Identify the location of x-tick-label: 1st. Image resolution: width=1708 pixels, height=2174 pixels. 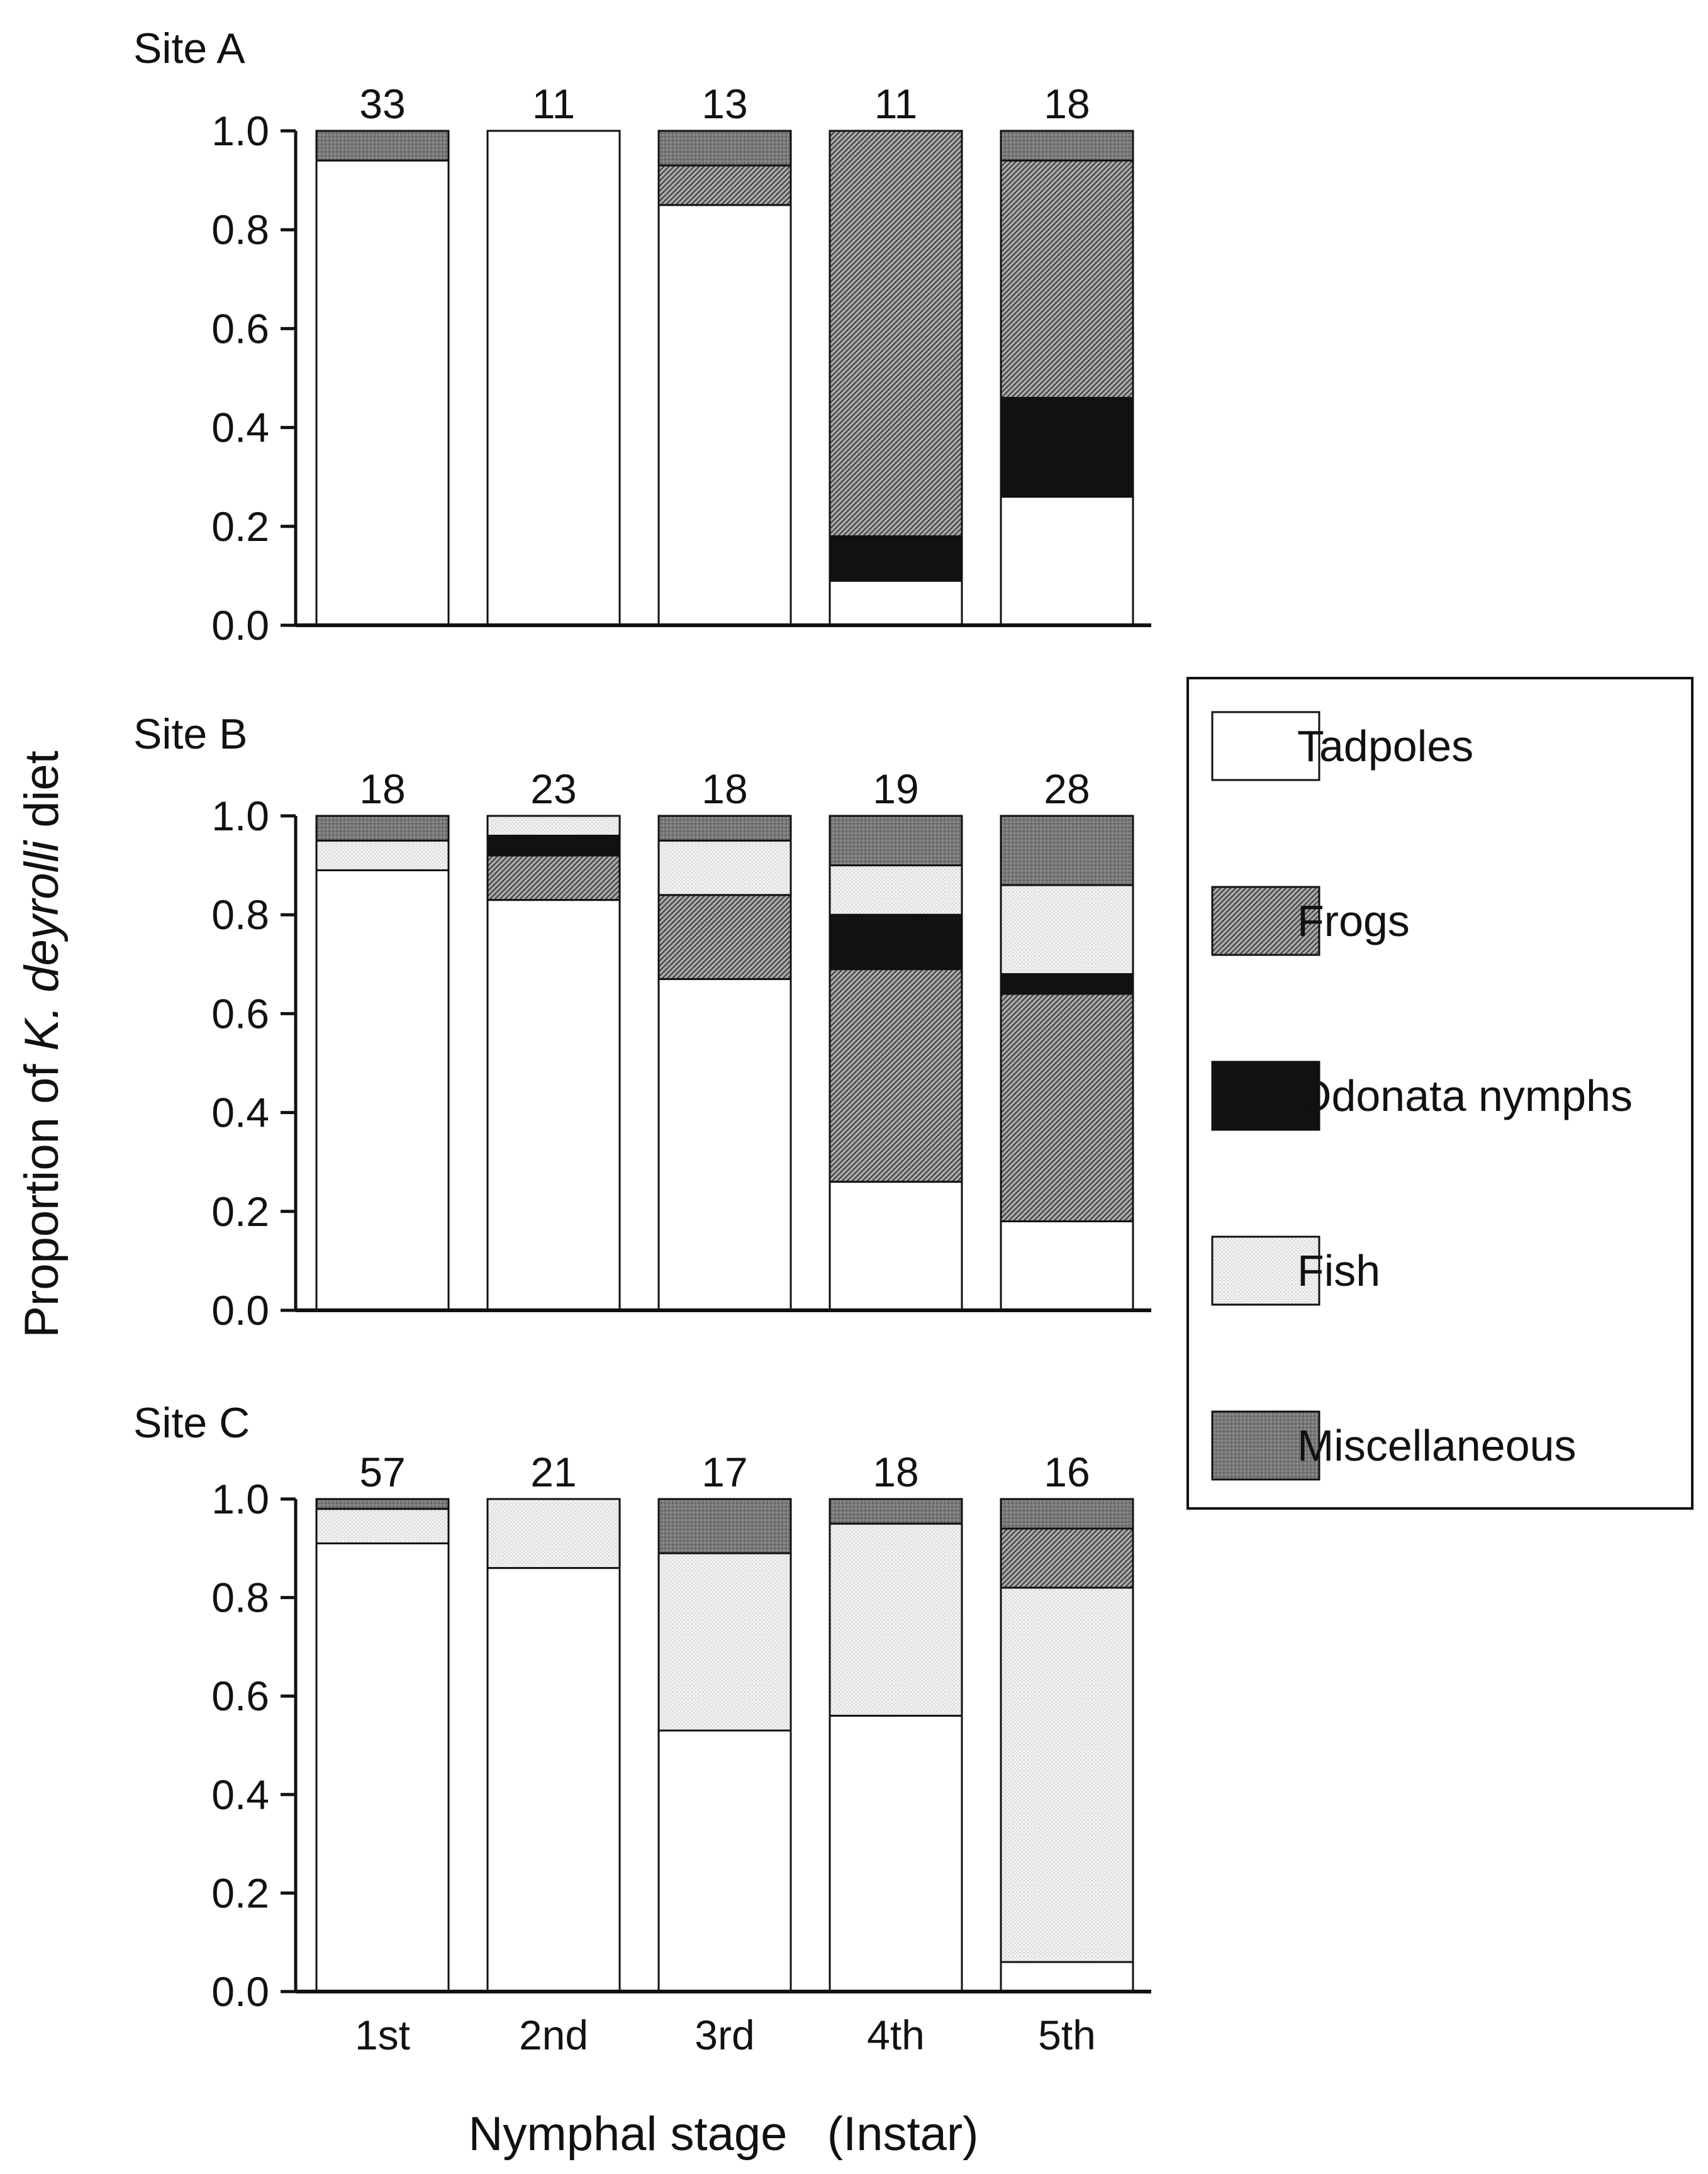
(382, 2035).